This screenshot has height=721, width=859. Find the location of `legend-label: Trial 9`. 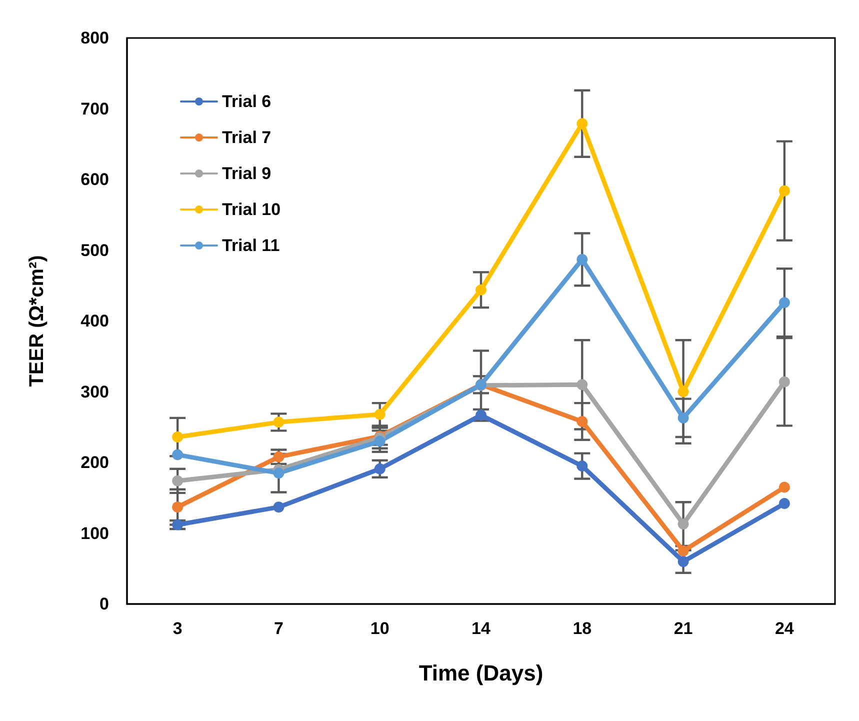

legend-label: Trial 9 is located at coordinates (247, 173).